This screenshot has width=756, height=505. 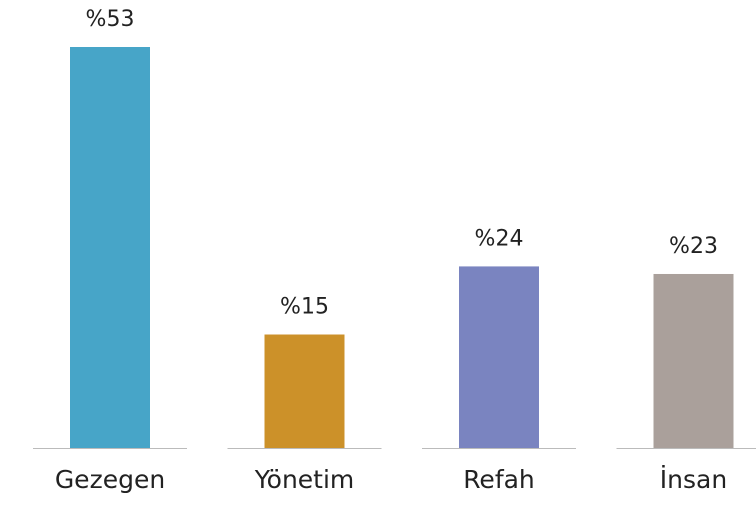 What do you see at coordinates (304, 479) in the screenshot?
I see `category-label: Yönetim` at bounding box center [304, 479].